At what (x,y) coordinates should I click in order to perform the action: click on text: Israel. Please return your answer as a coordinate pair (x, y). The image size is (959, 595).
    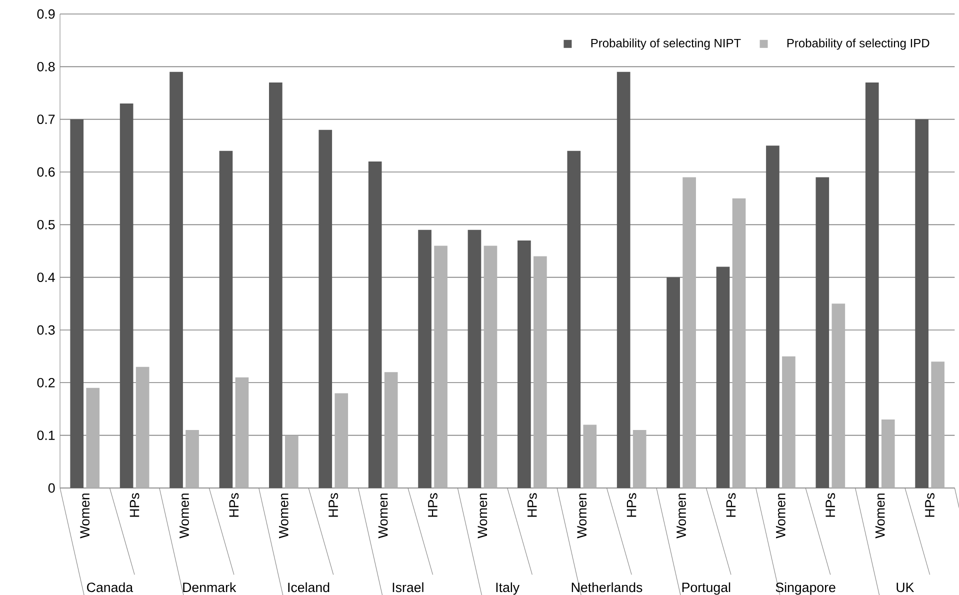
    Looking at the image, I should click on (408, 587).